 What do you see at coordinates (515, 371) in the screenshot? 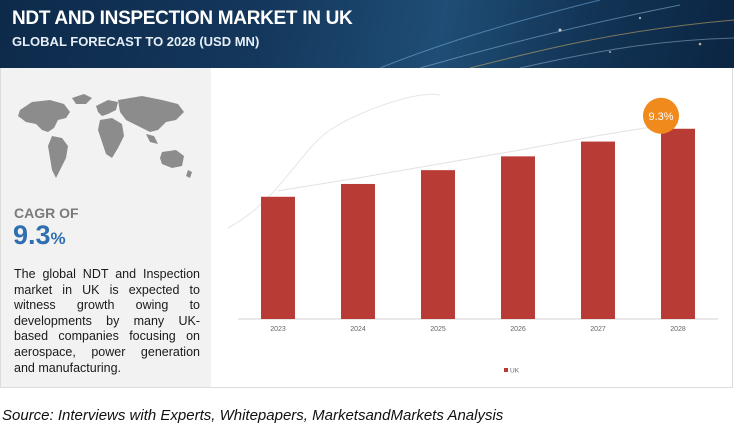
I see `legend-label: UK` at bounding box center [515, 371].